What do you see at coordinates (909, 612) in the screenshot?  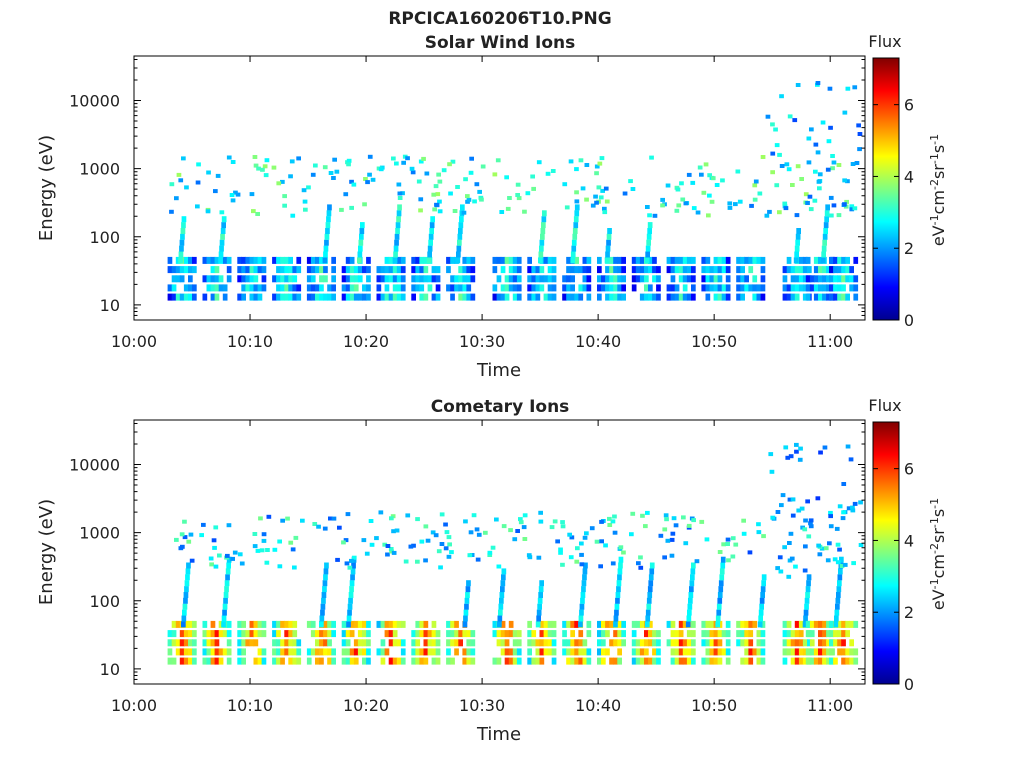 I see `colorbar-tick-label: 2` at bounding box center [909, 612].